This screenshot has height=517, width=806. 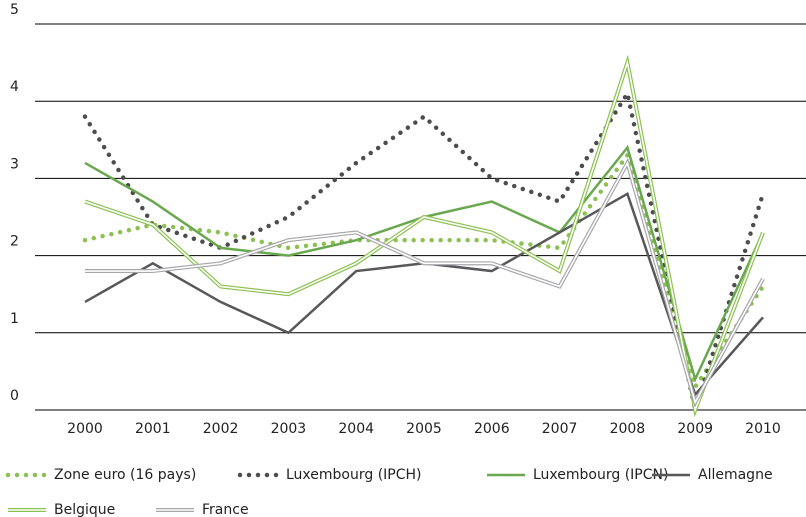 What do you see at coordinates (125, 475) in the screenshot?
I see `legend-label: Zone euro (16 pays)` at bounding box center [125, 475].